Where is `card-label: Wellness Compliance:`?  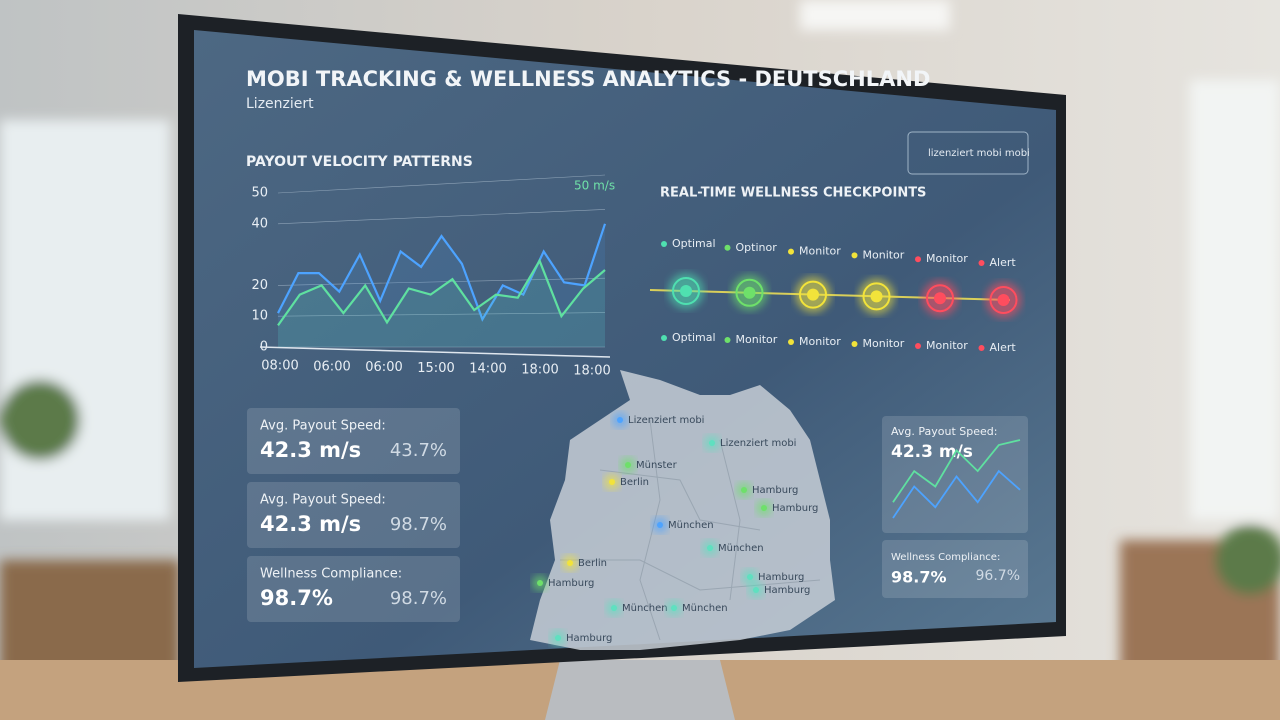 card-label: Wellness Compliance: is located at coordinates (945, 557).